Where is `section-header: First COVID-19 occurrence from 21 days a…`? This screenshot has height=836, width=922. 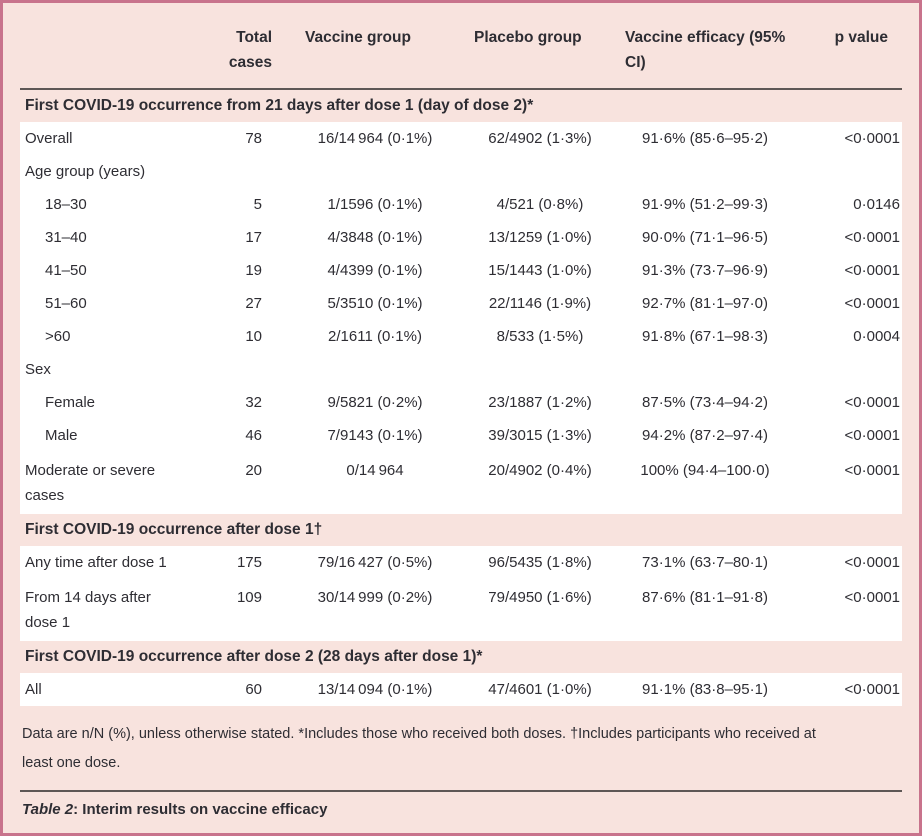 section-header: First COVID-19 occurrence from 21 days a… is located at coordinates (279, 105).